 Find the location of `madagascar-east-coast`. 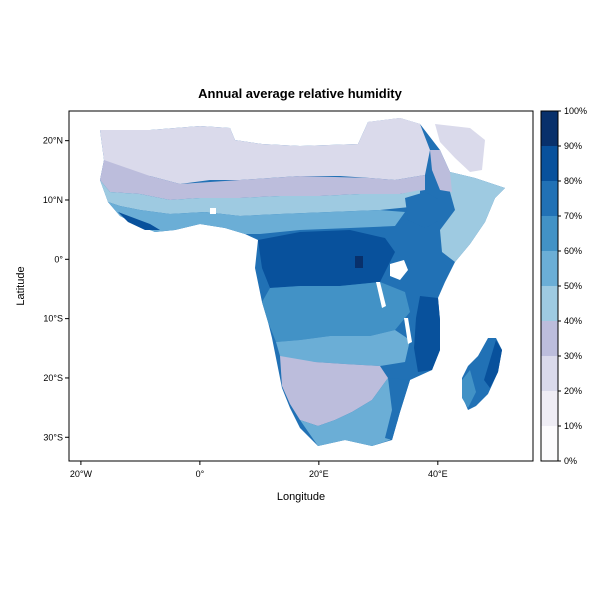

madagascar-east-coast is located at coordinates (493, 364).